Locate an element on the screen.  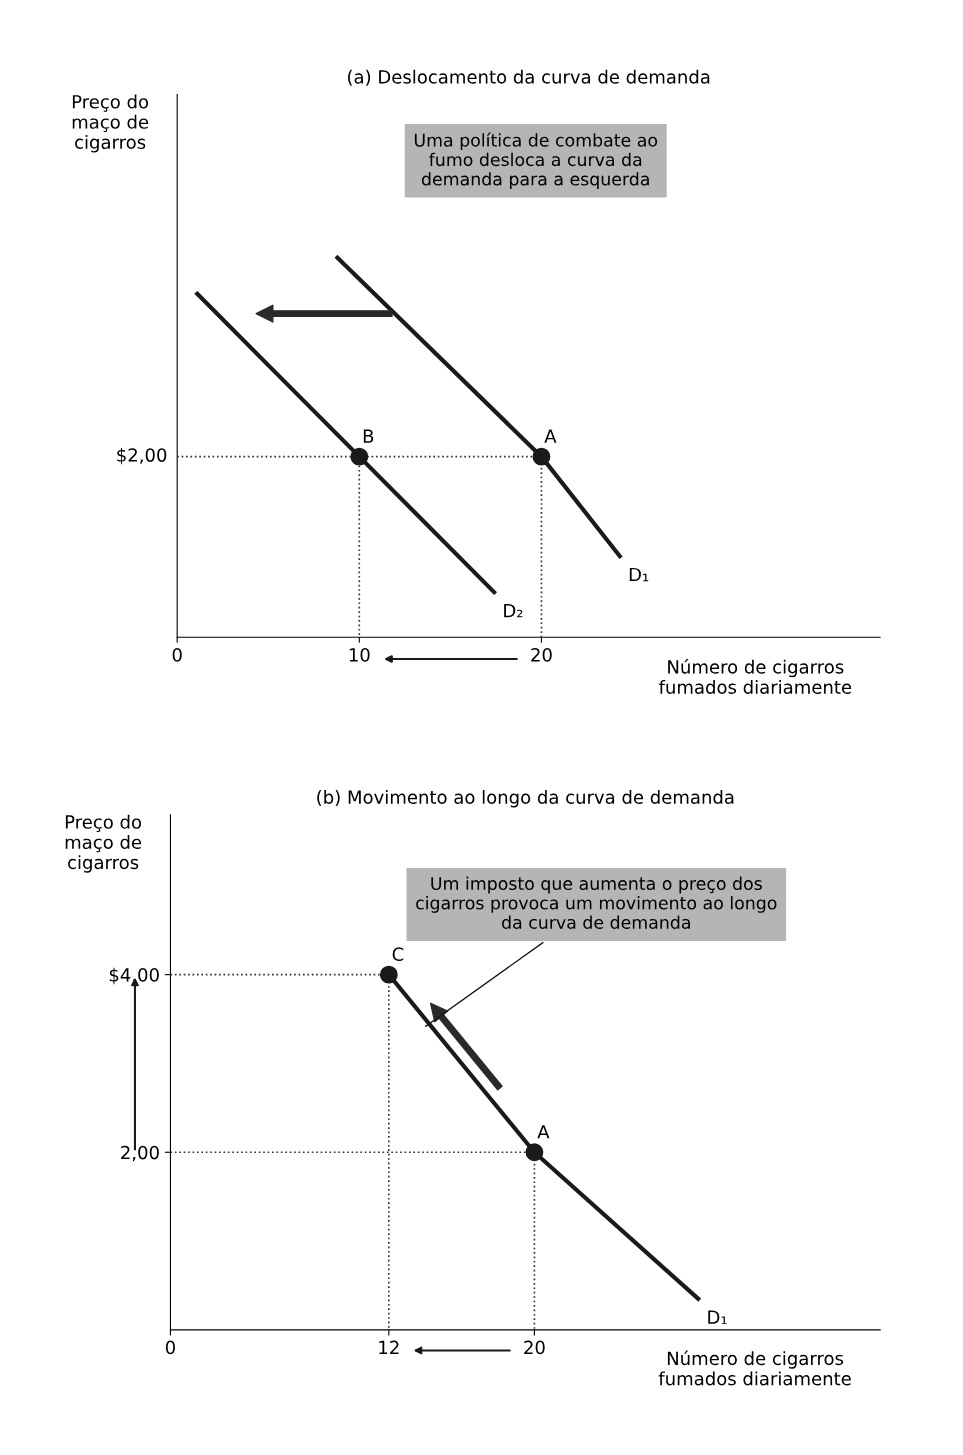
text: Uma política de combate ao fumo desloca a curva da demanda para a esquerda is located at coordinates (536, 160).